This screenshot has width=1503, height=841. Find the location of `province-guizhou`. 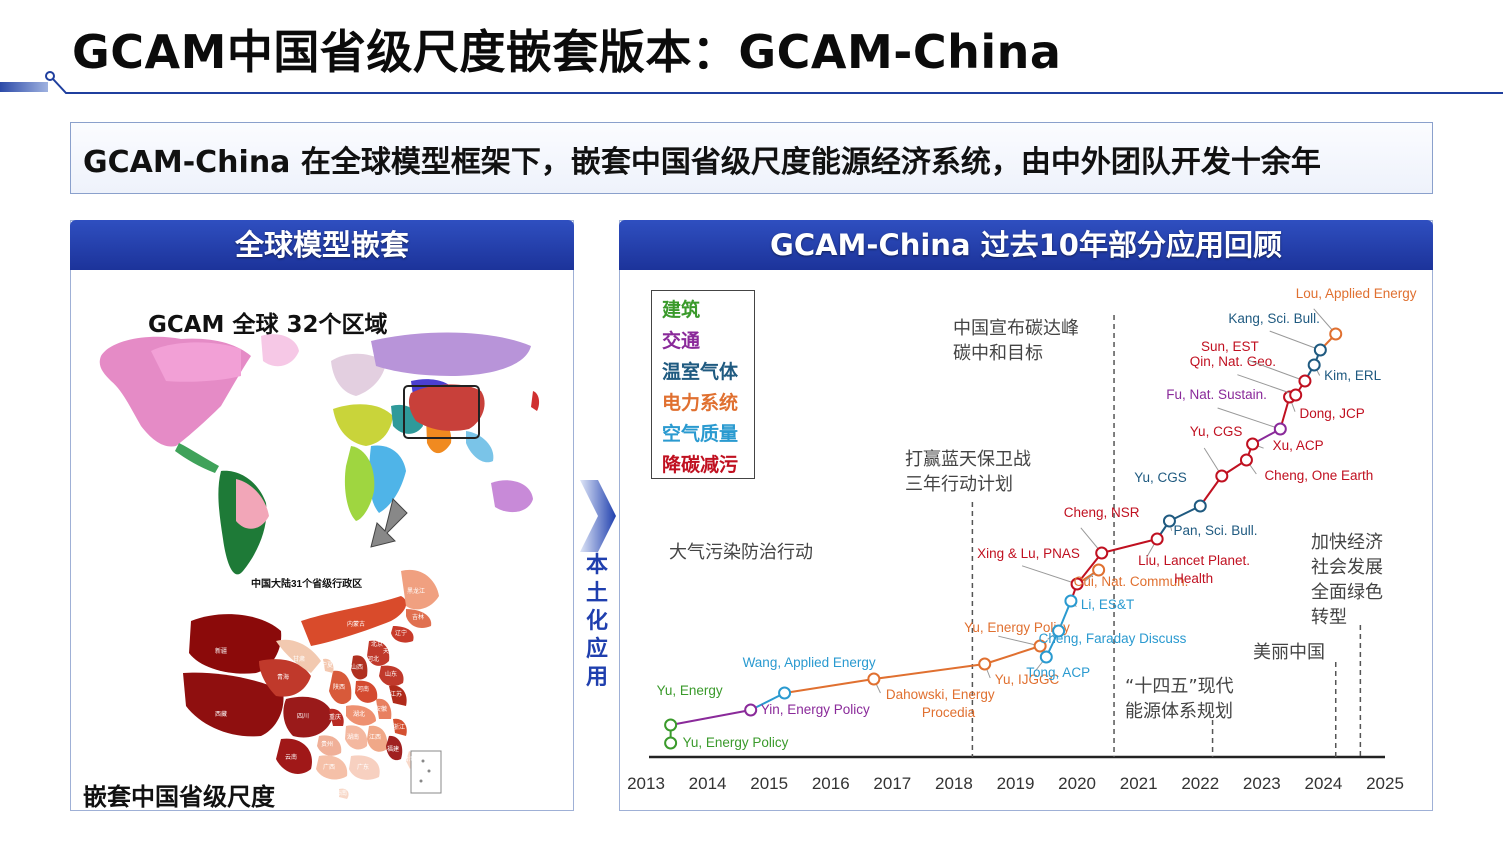

province-guizhou is located at coordinates (329, 745).